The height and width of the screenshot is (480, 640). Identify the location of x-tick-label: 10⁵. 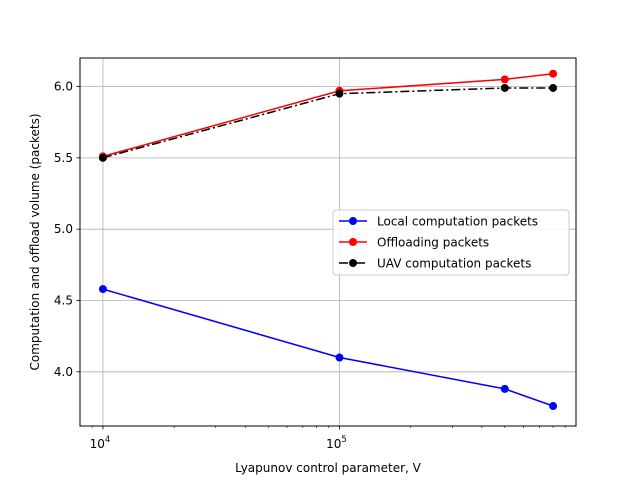
(336, 443).